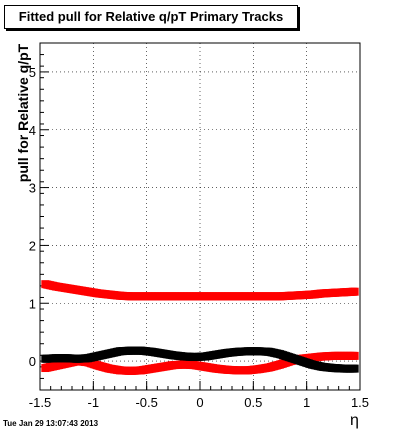 The width and height of the screenshot is (400, 433). What do you see at coordinates (23, 113) in the screenshot?
I see `y-axis-label: pull for Relative q/pT` at bounding box center [23, 113].